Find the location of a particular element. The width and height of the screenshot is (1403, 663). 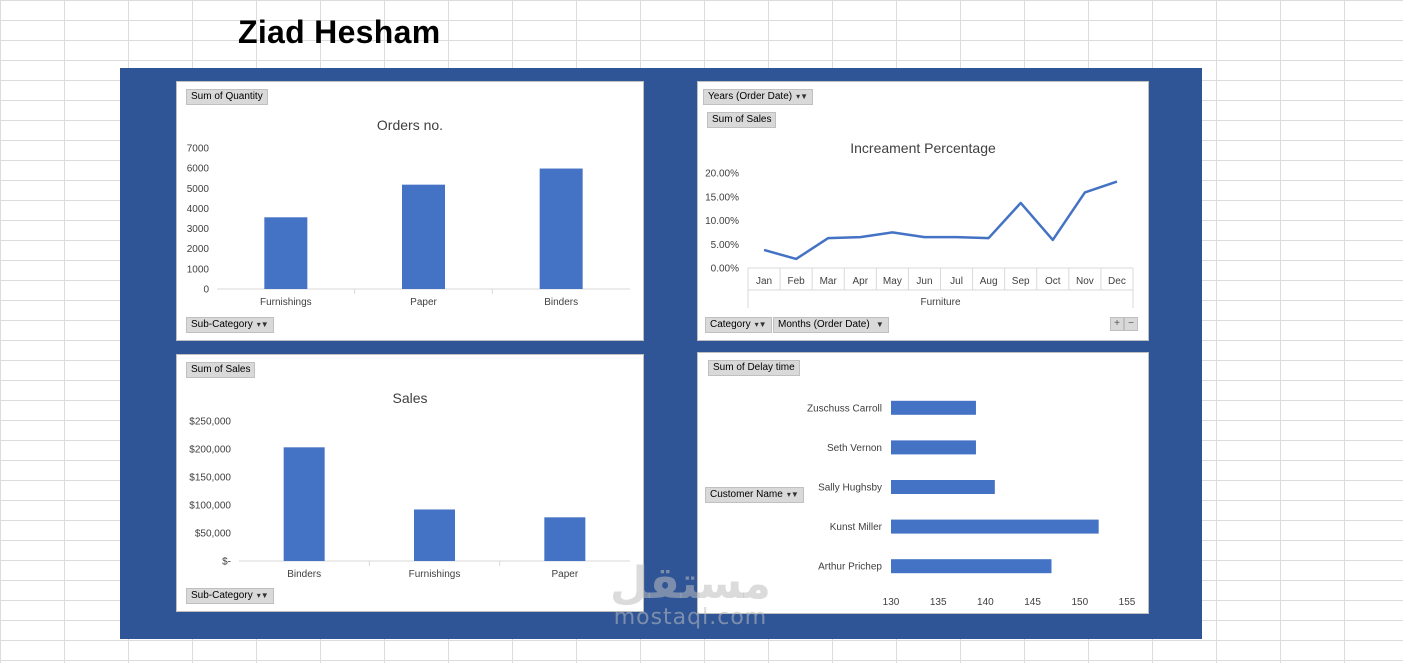

x-tick-label: Jan is located at coordinates (764, 281).